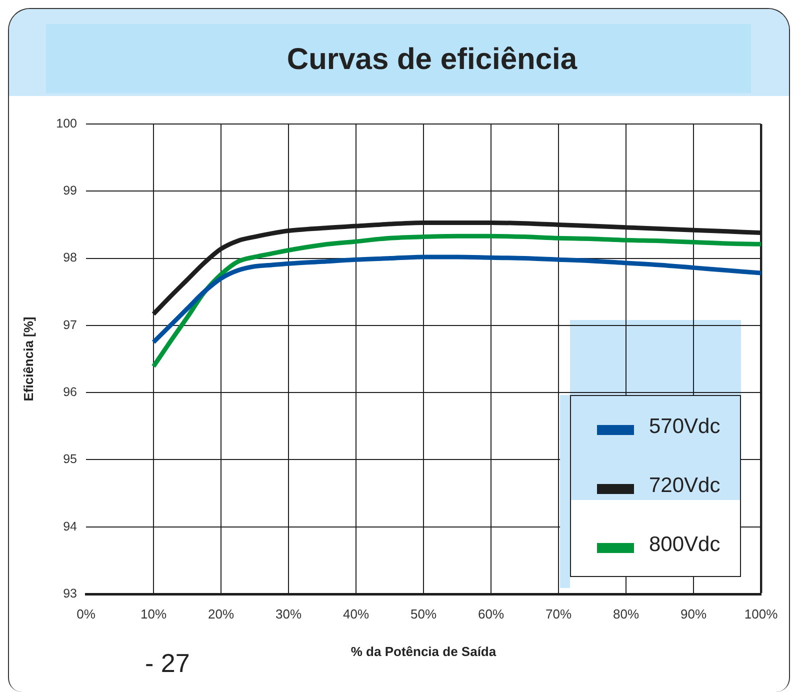 Image resolution: width=798 pixels, height=692 pixels. What do you see at coordinates (70, 593) in the screenshot?
I see `y-tick-label: 93` at bounding box center [70, 593].